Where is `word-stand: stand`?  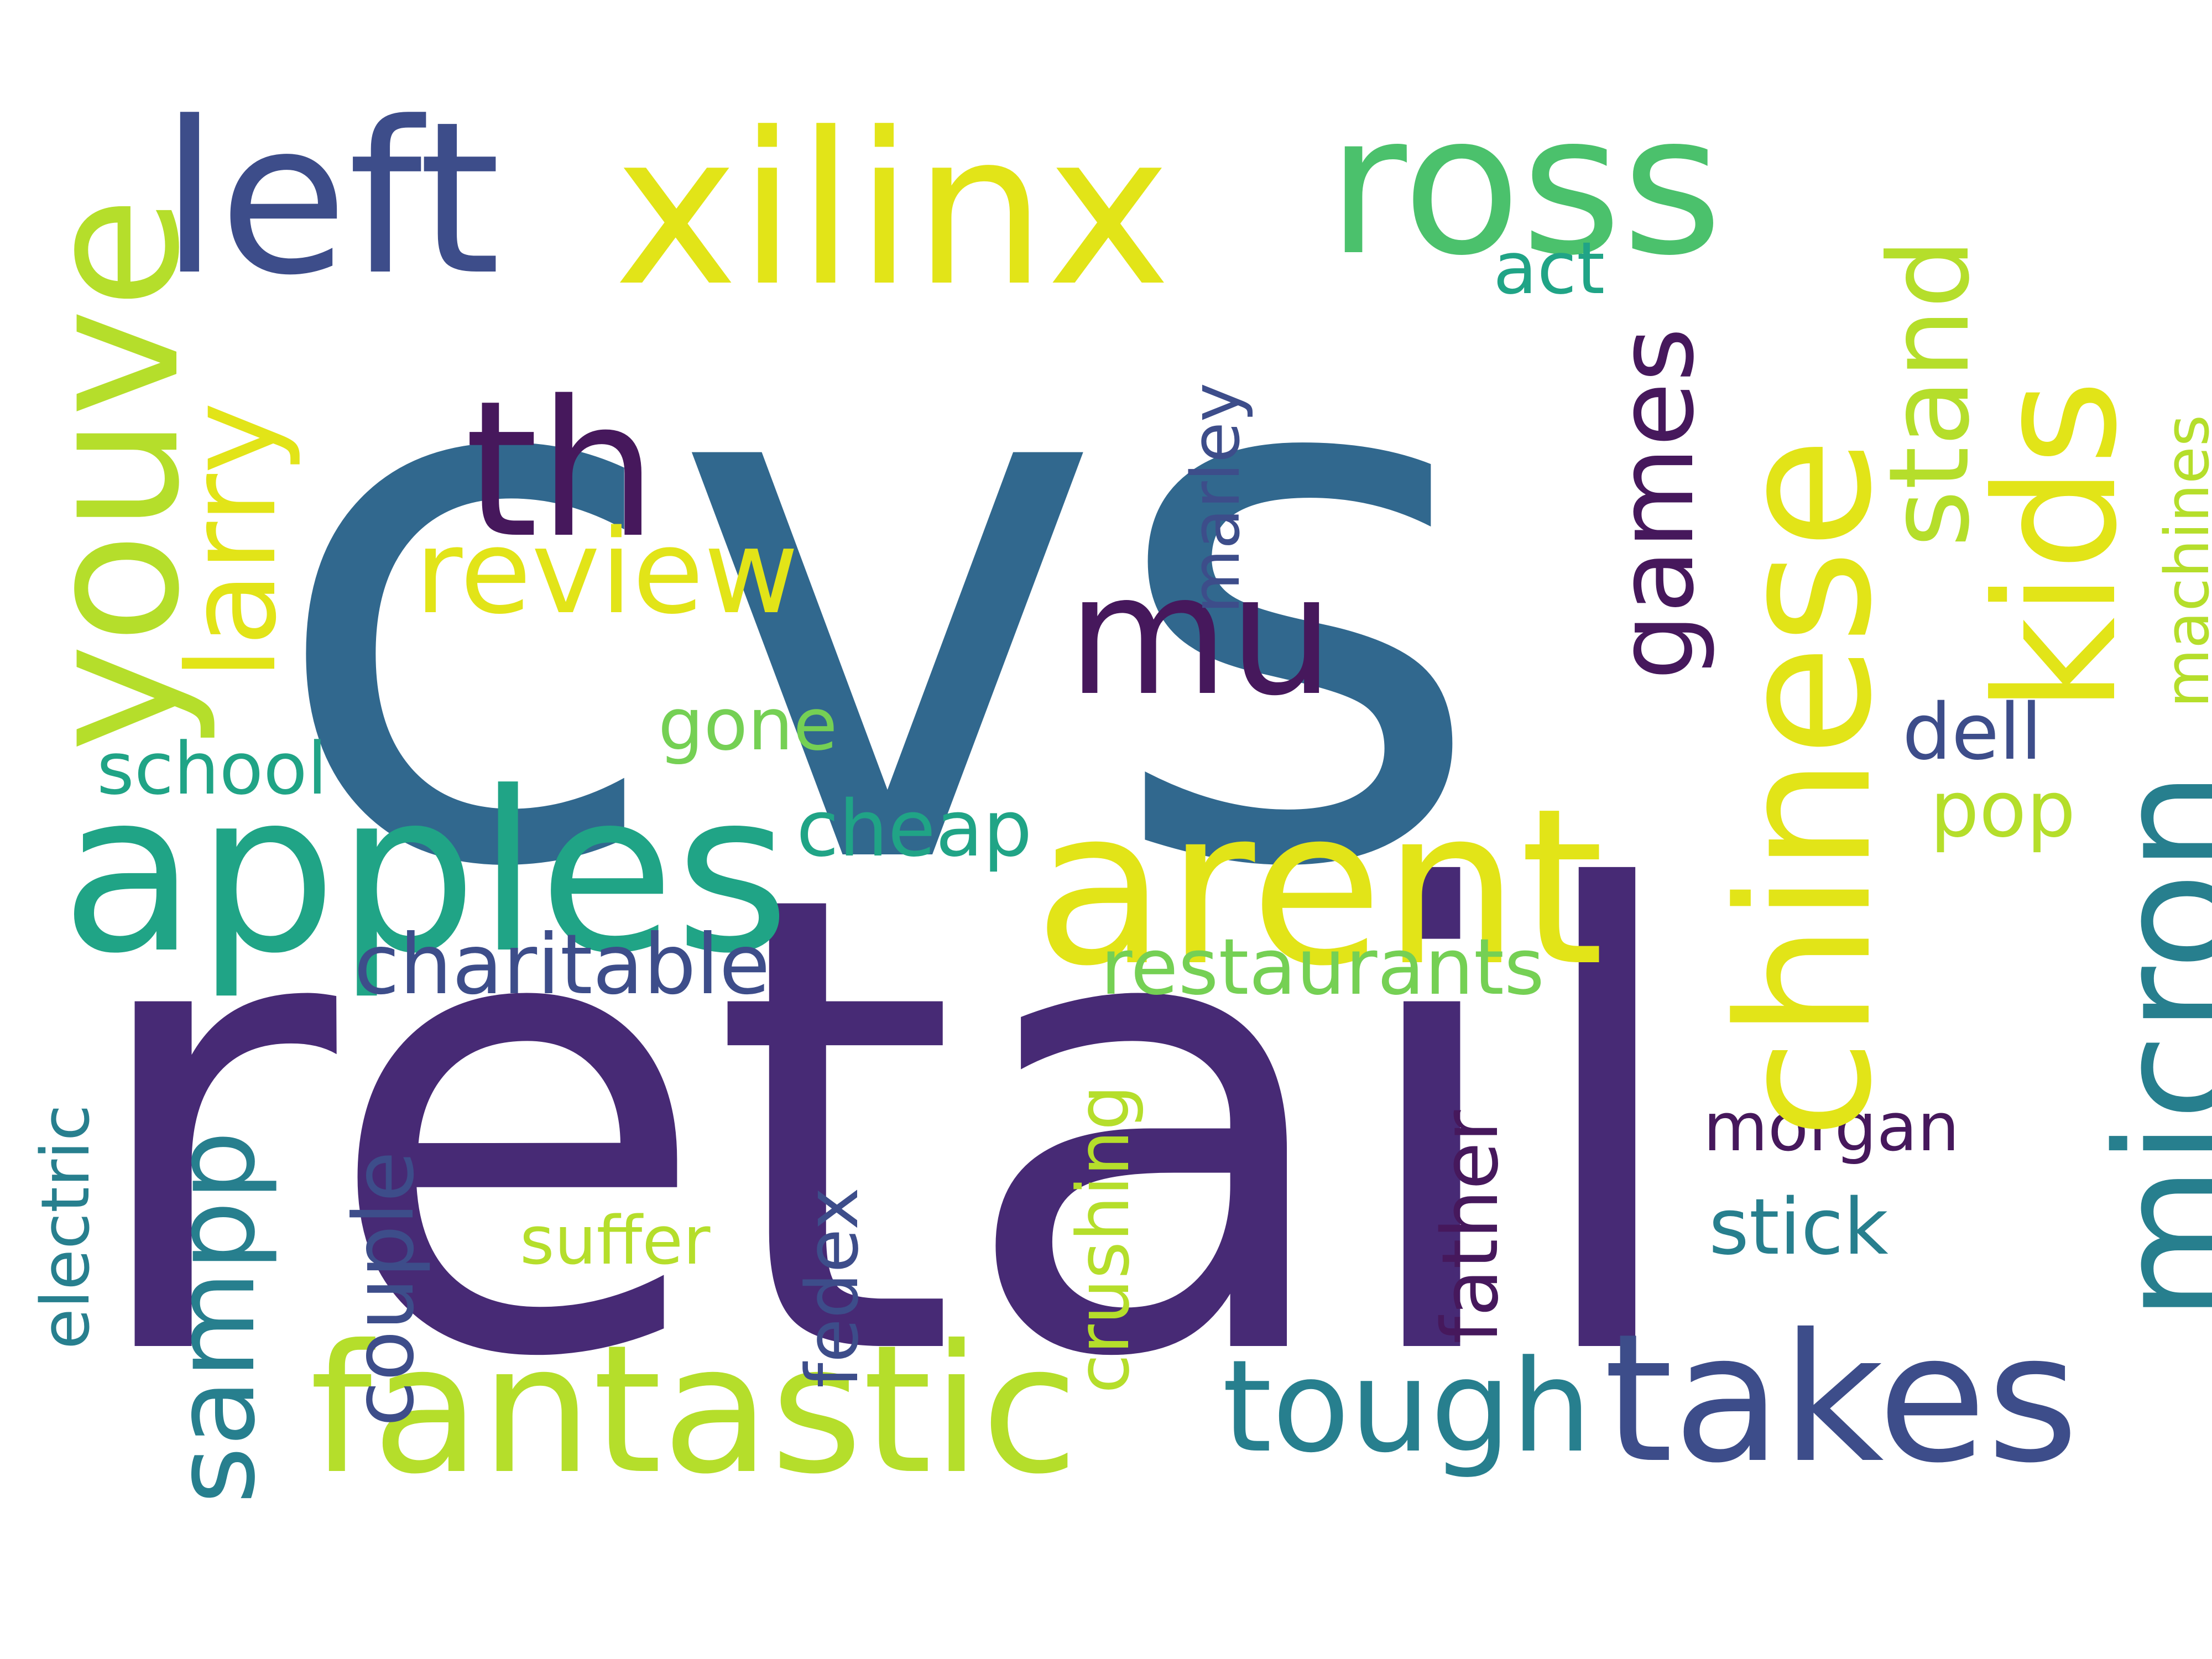
word-stand: stand is located at coordinates (1930, 392).